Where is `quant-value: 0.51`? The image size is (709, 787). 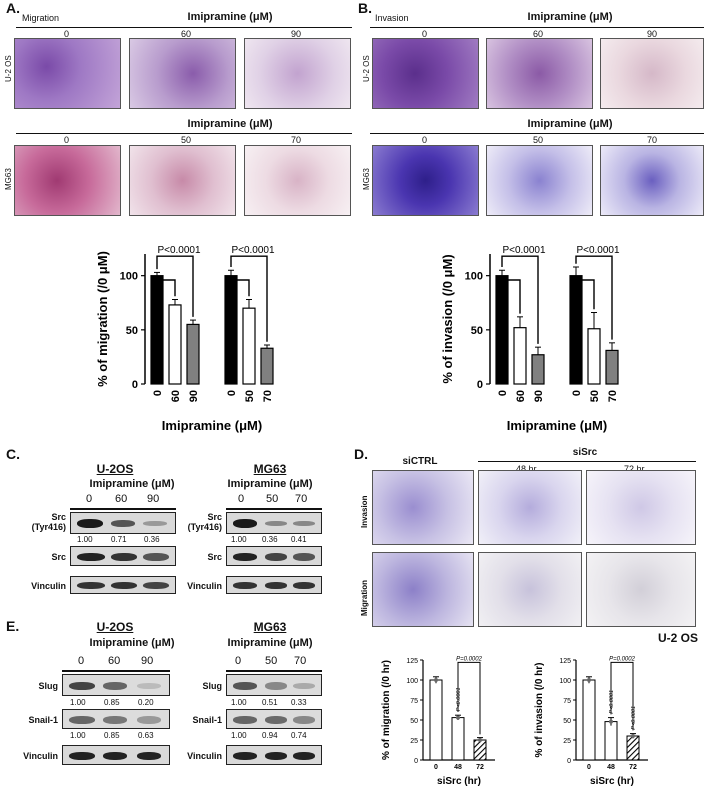
quant-value: 0.51 is located at coordinates (270, 702).